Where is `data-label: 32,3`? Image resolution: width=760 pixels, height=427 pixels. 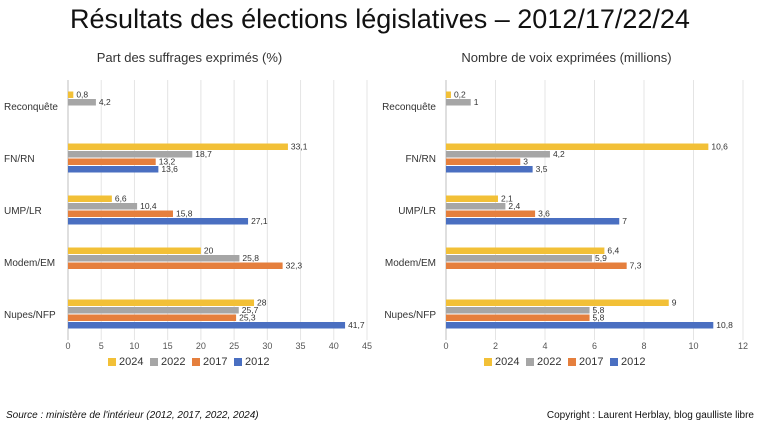 data-label: 32,3 is located at coordinates (294, 266).